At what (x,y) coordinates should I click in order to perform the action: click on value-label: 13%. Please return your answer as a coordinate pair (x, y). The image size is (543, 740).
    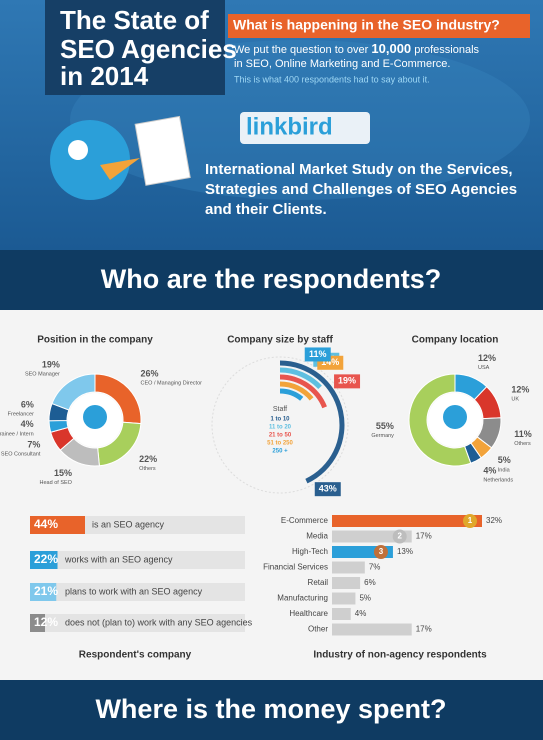
    Looking at the image, I should click on (405, 551).